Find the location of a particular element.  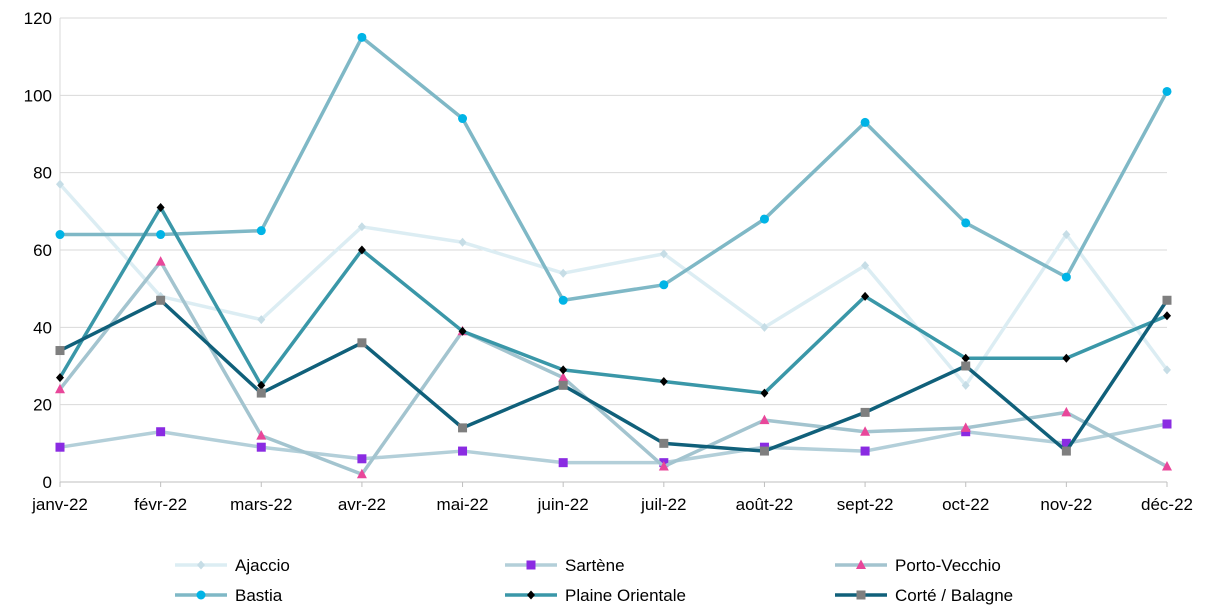

x-tick-label: déc-22 is located at coordinates (1167, 504).